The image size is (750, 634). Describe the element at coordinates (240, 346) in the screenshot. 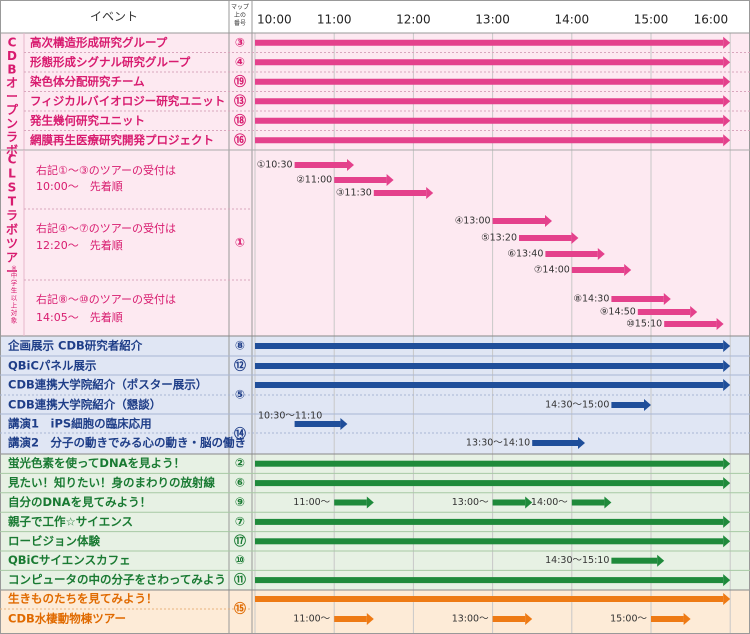

I see `map-number: ⑧` at that location.